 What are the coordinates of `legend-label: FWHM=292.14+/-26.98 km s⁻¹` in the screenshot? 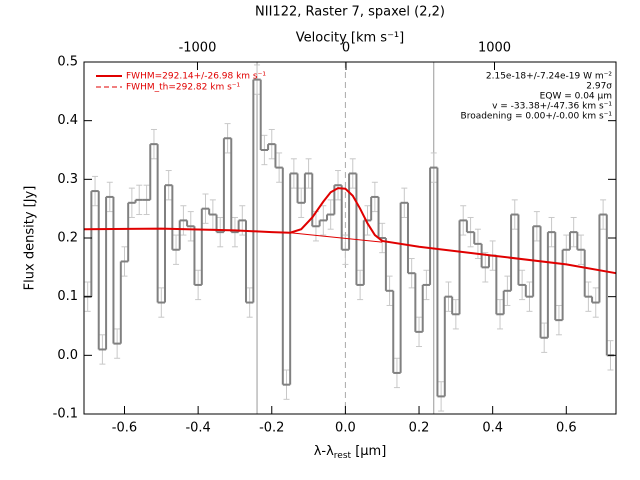 It's located at (196, 77).